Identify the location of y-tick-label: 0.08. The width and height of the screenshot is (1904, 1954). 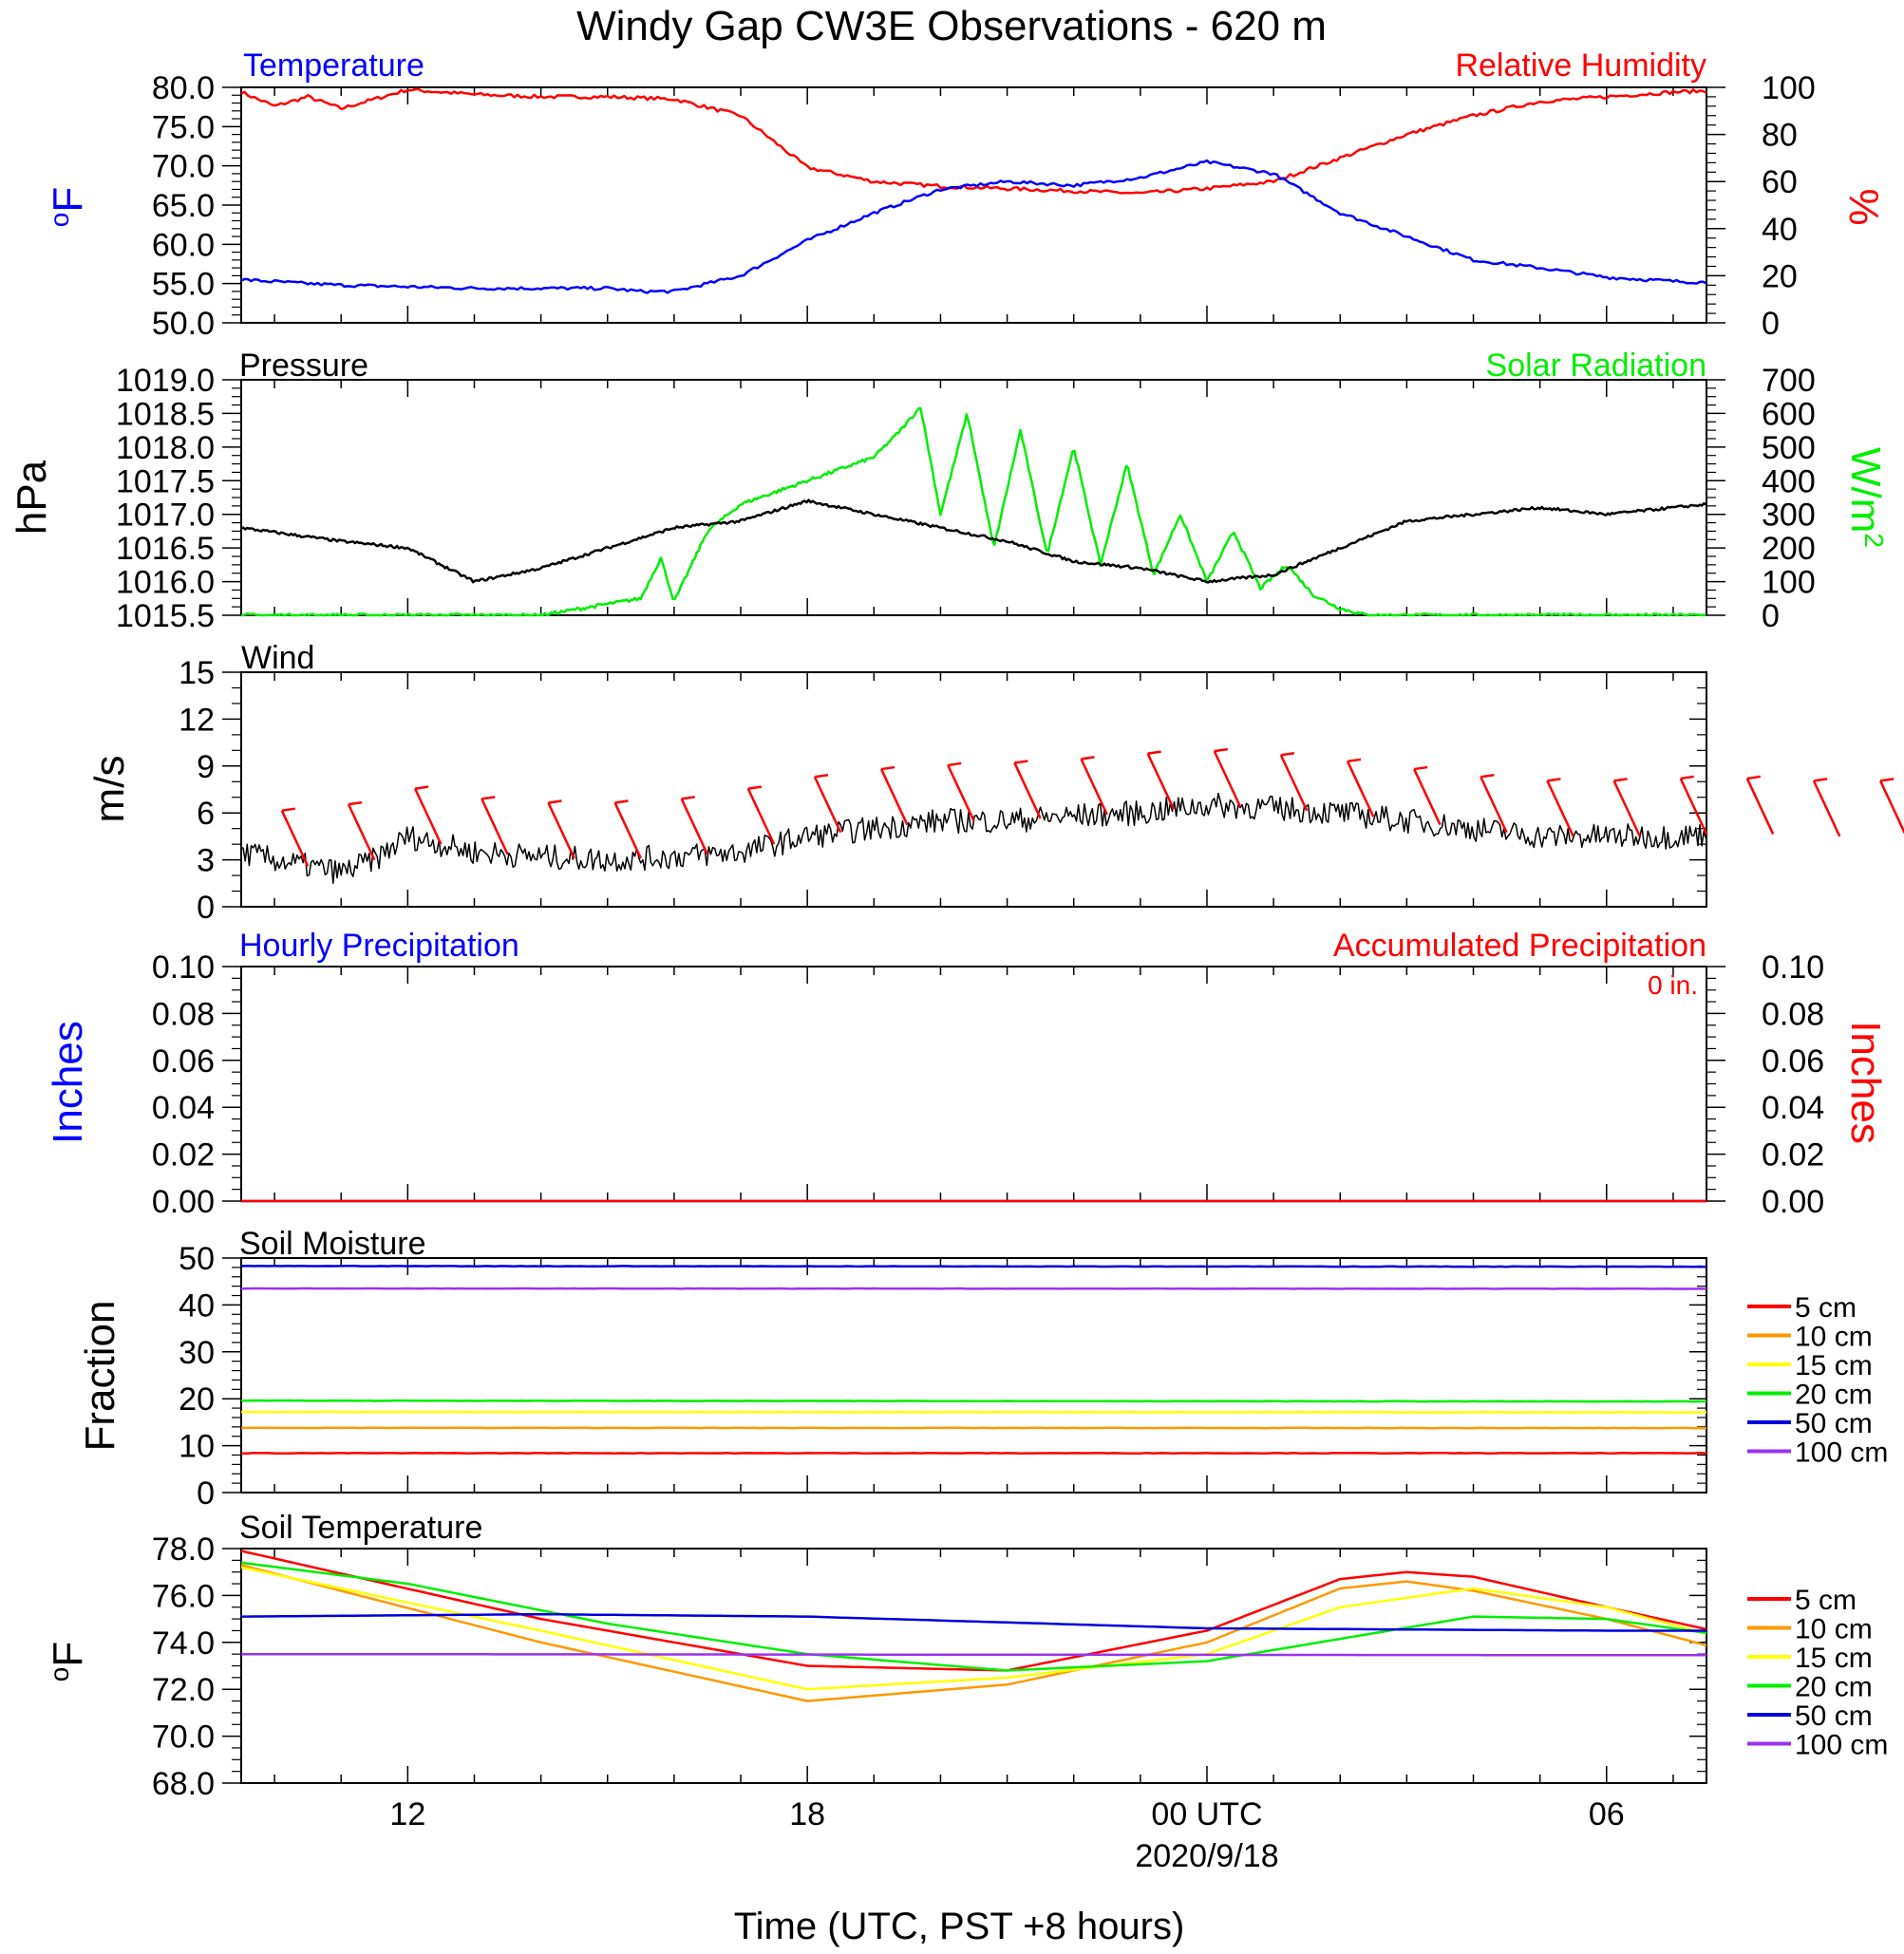
(183, 1014).